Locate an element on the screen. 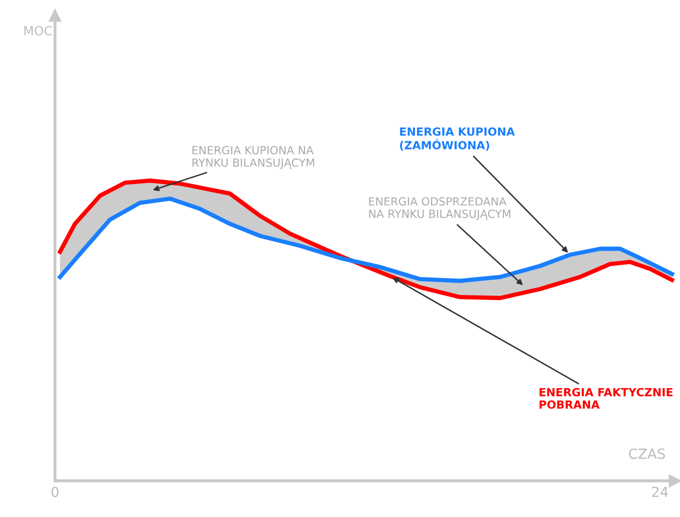 The width and height of the screenshot is (680, 517). x-tick-label: 0 is located at coordinates (54, 492).